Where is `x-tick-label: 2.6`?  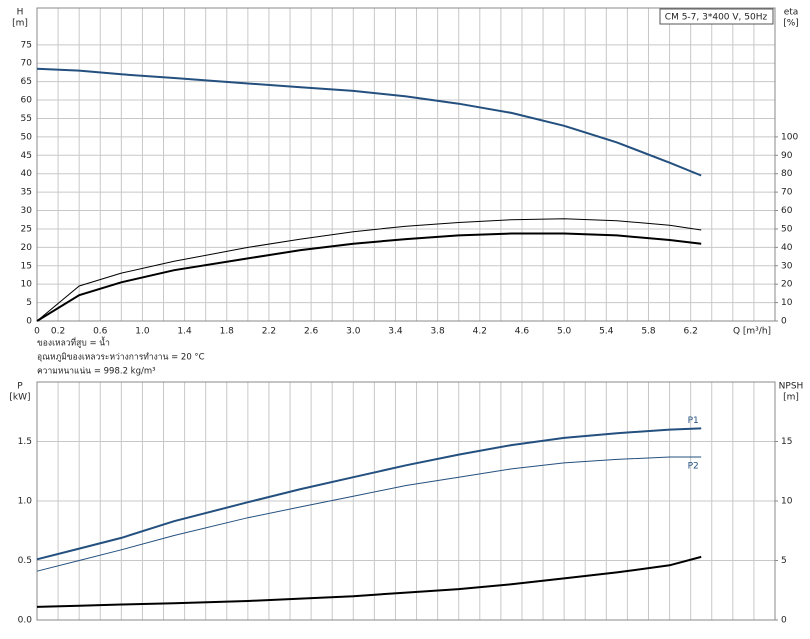 x-tick-label: 2.6 is located at coordinates (311, 332).